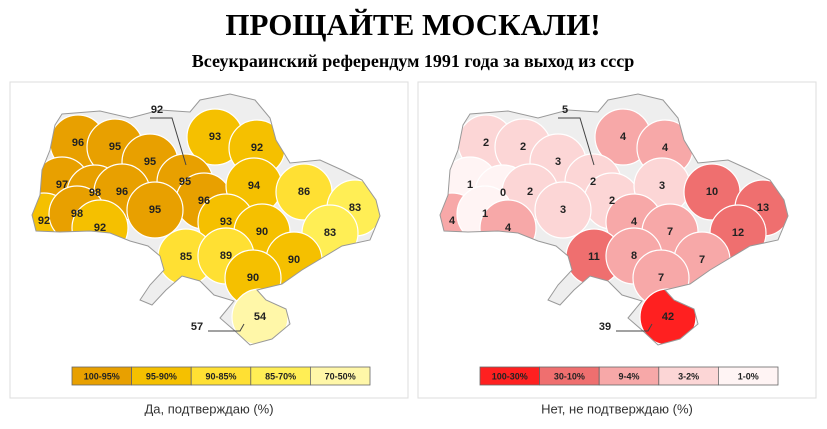 This screenshot has height=429, width=827. What do you see at coordinates (412, 24) in the screenshot?
I see `page-title: ПРОЩАЙТЕ МОСКАЛИ!` at bounding box center [412, 24].